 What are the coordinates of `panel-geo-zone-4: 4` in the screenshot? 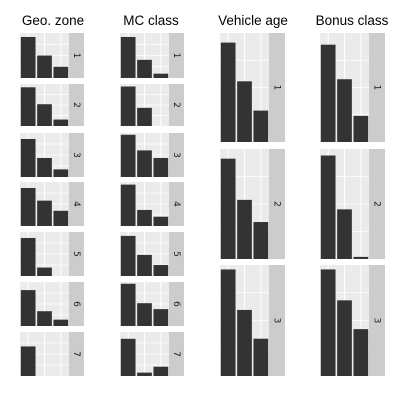 It's located at (52, 204).